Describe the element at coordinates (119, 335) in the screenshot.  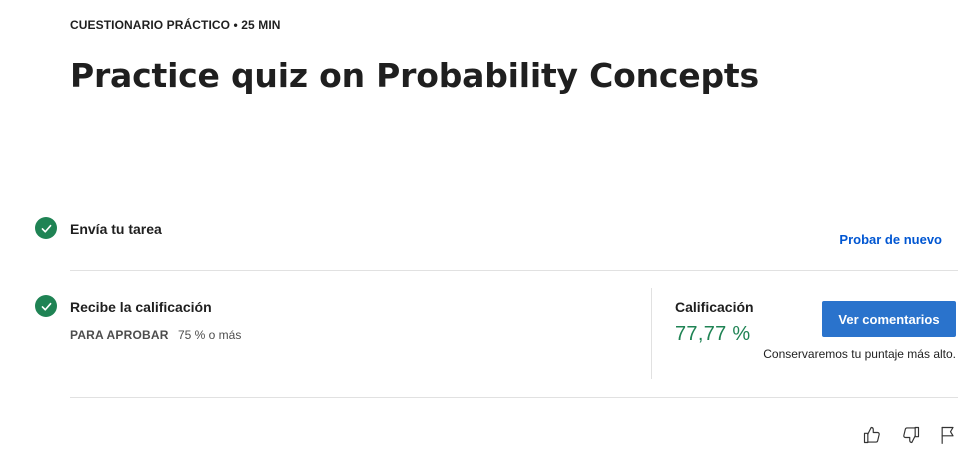
I see `passing-key: PARA APROBAR` at that location.